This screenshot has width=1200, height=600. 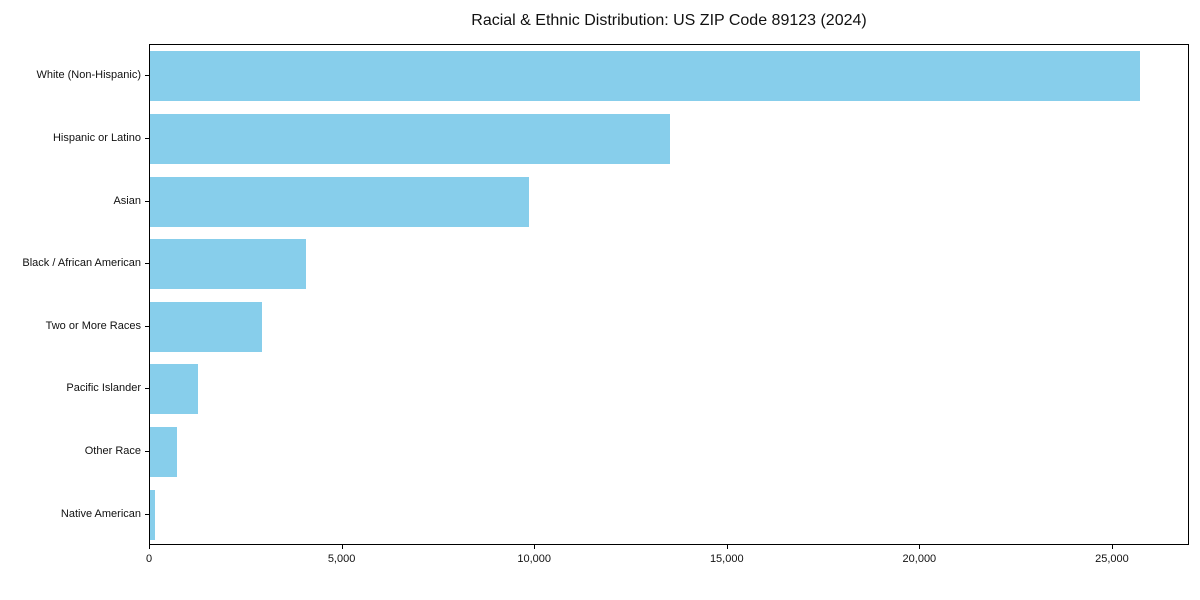 What do you see at coordinates (163, 452) in the screenshot?
I see `bar-other-race` at bounding box center [163, 452].